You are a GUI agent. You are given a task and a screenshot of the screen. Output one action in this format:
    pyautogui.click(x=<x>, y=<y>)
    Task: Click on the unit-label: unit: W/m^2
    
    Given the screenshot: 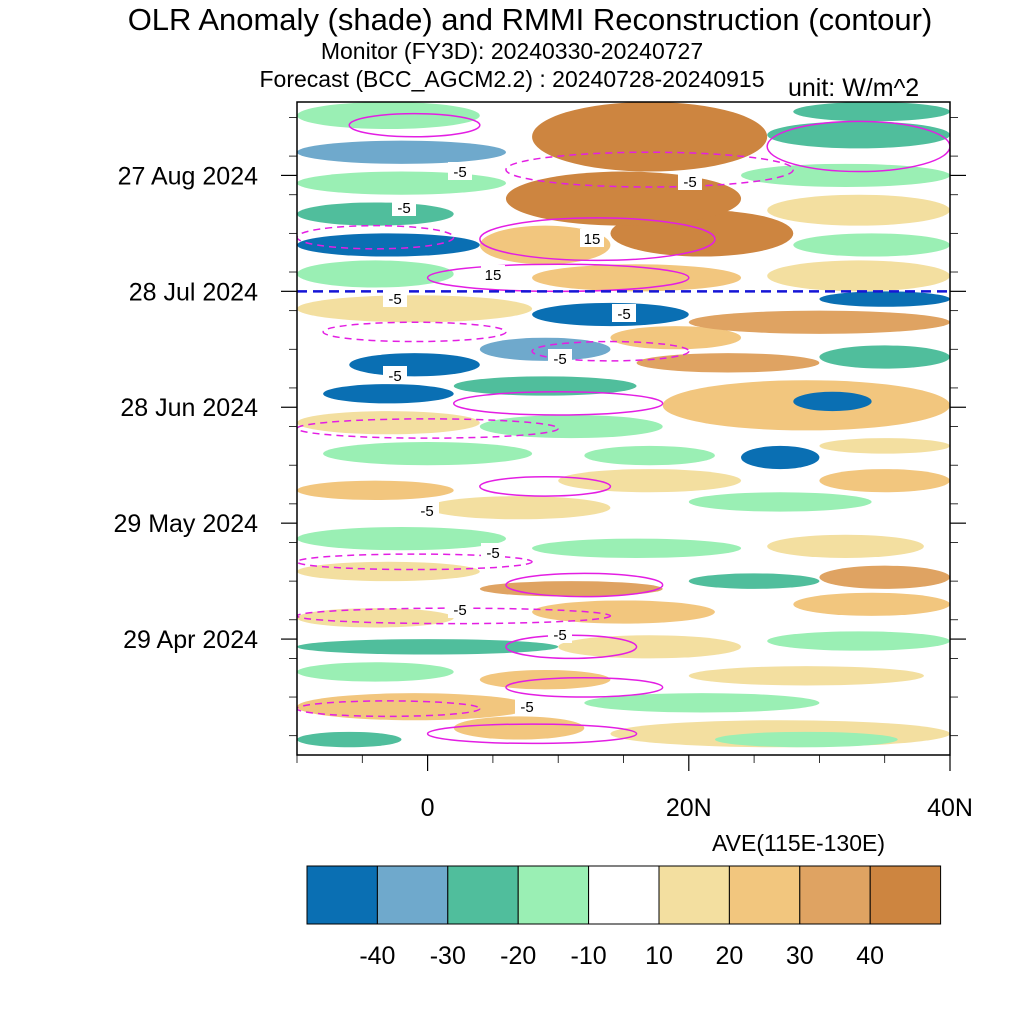 What is the action you would take?
    pyautogui.click(x=854, y=88)
    